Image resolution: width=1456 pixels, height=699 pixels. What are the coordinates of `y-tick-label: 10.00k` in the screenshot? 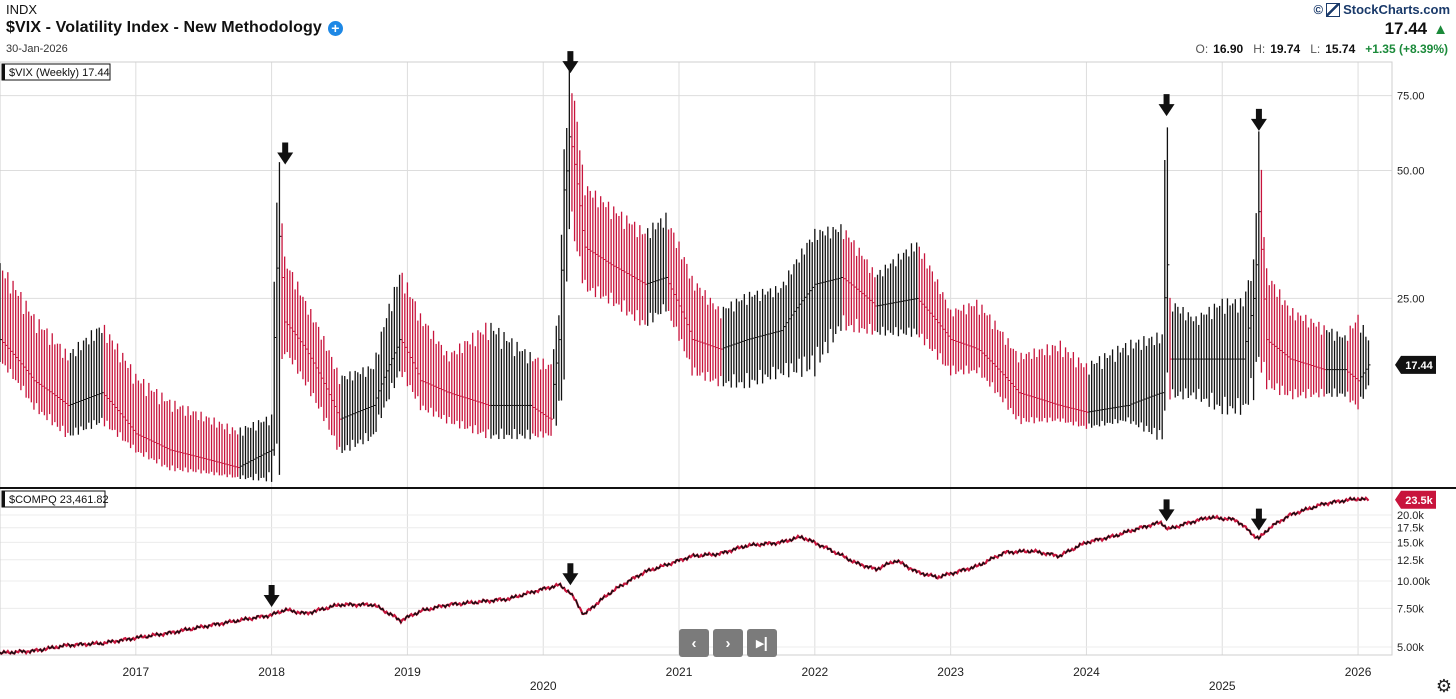 It's located at (1414, 582).